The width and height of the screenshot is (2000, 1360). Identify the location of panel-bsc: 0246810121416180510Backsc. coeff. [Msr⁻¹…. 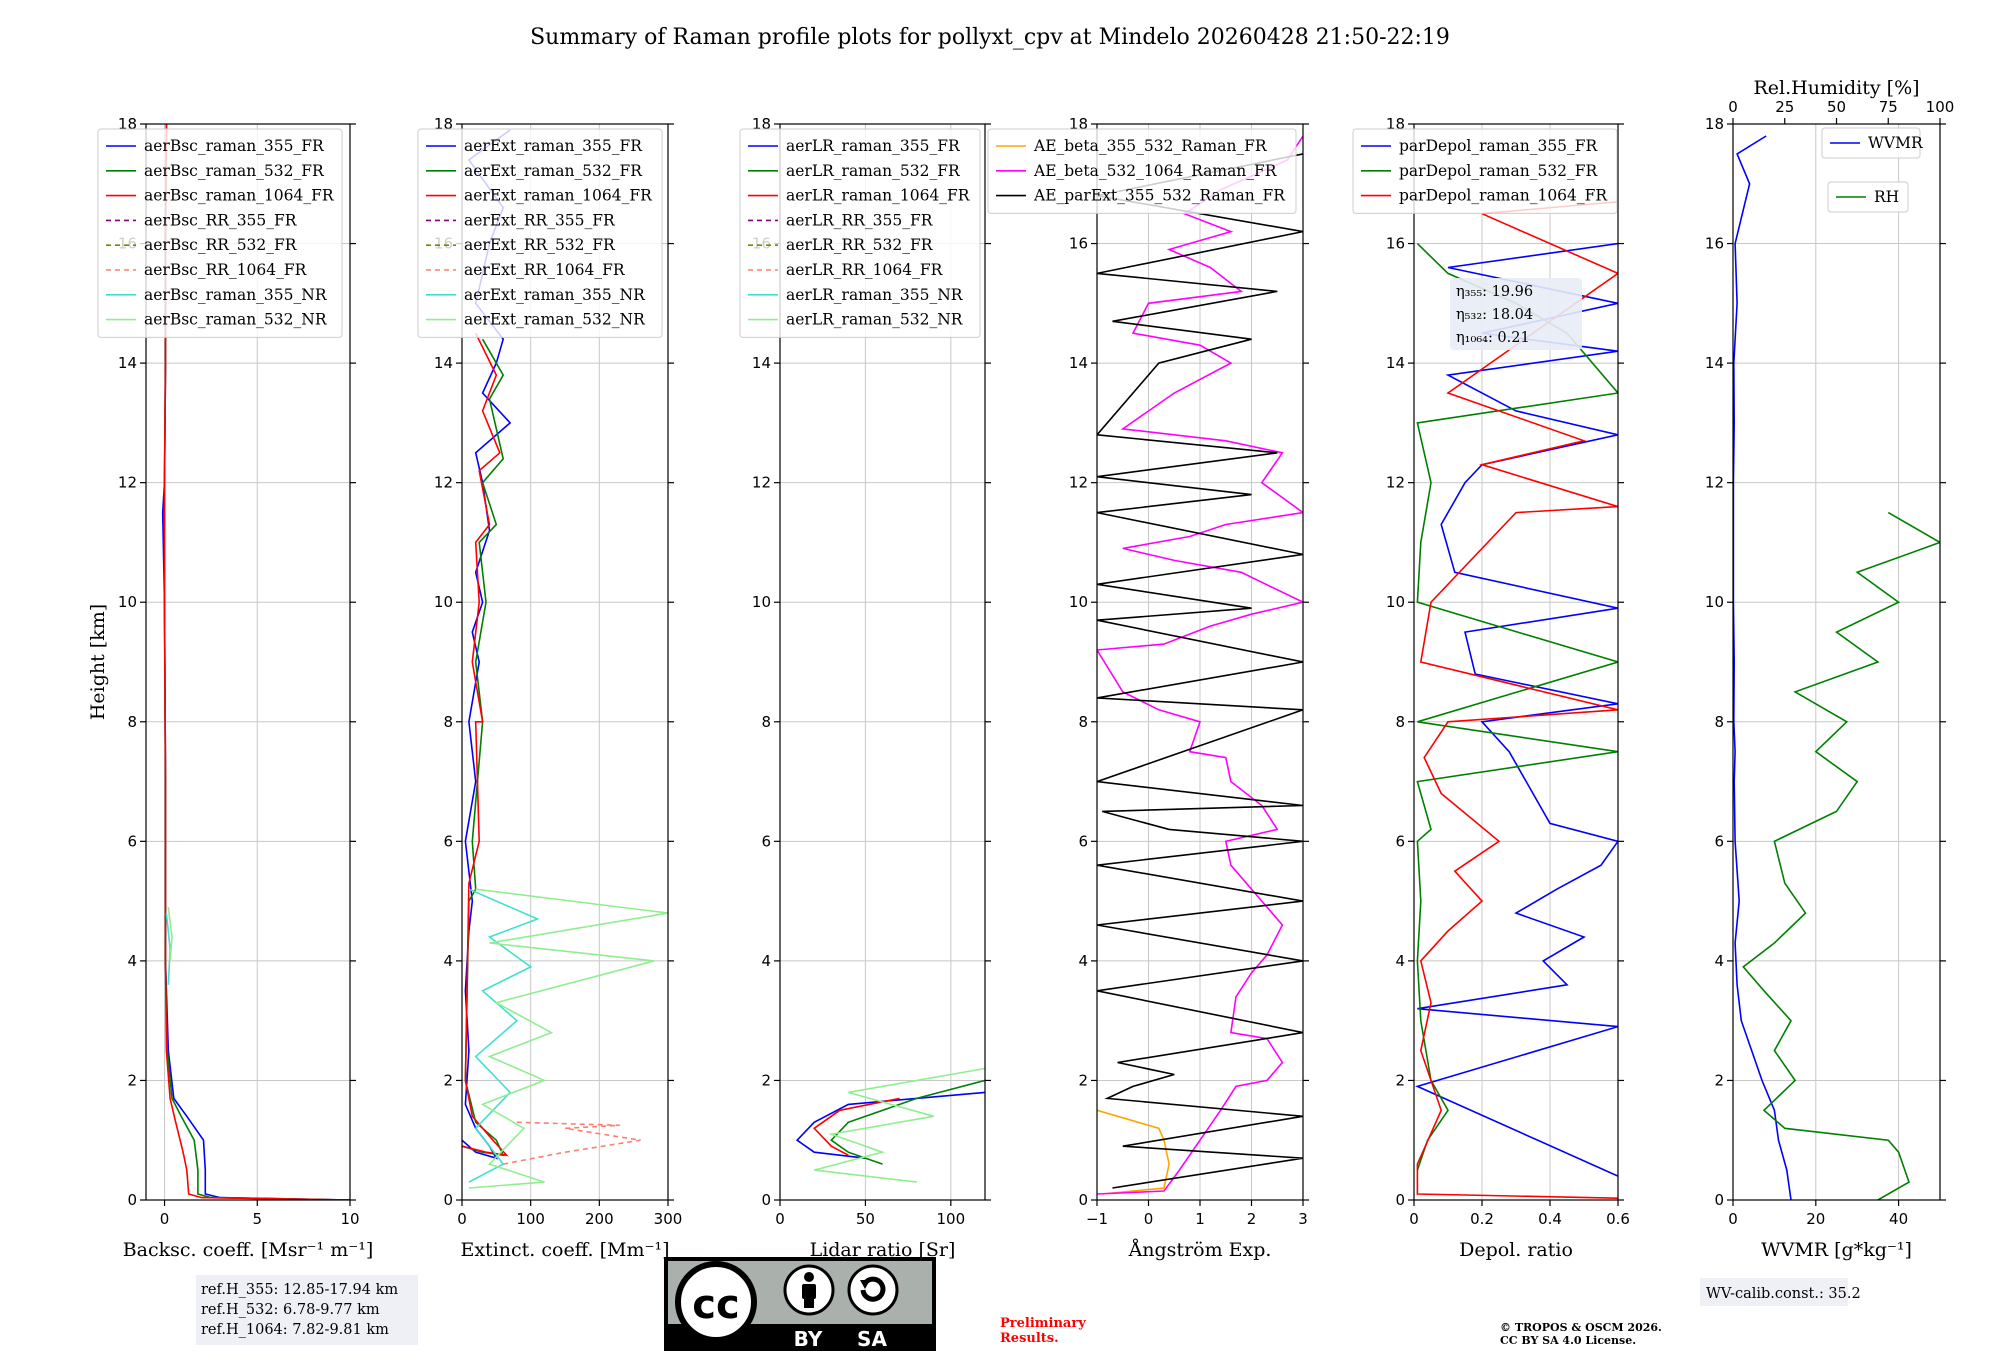
(235, 688).